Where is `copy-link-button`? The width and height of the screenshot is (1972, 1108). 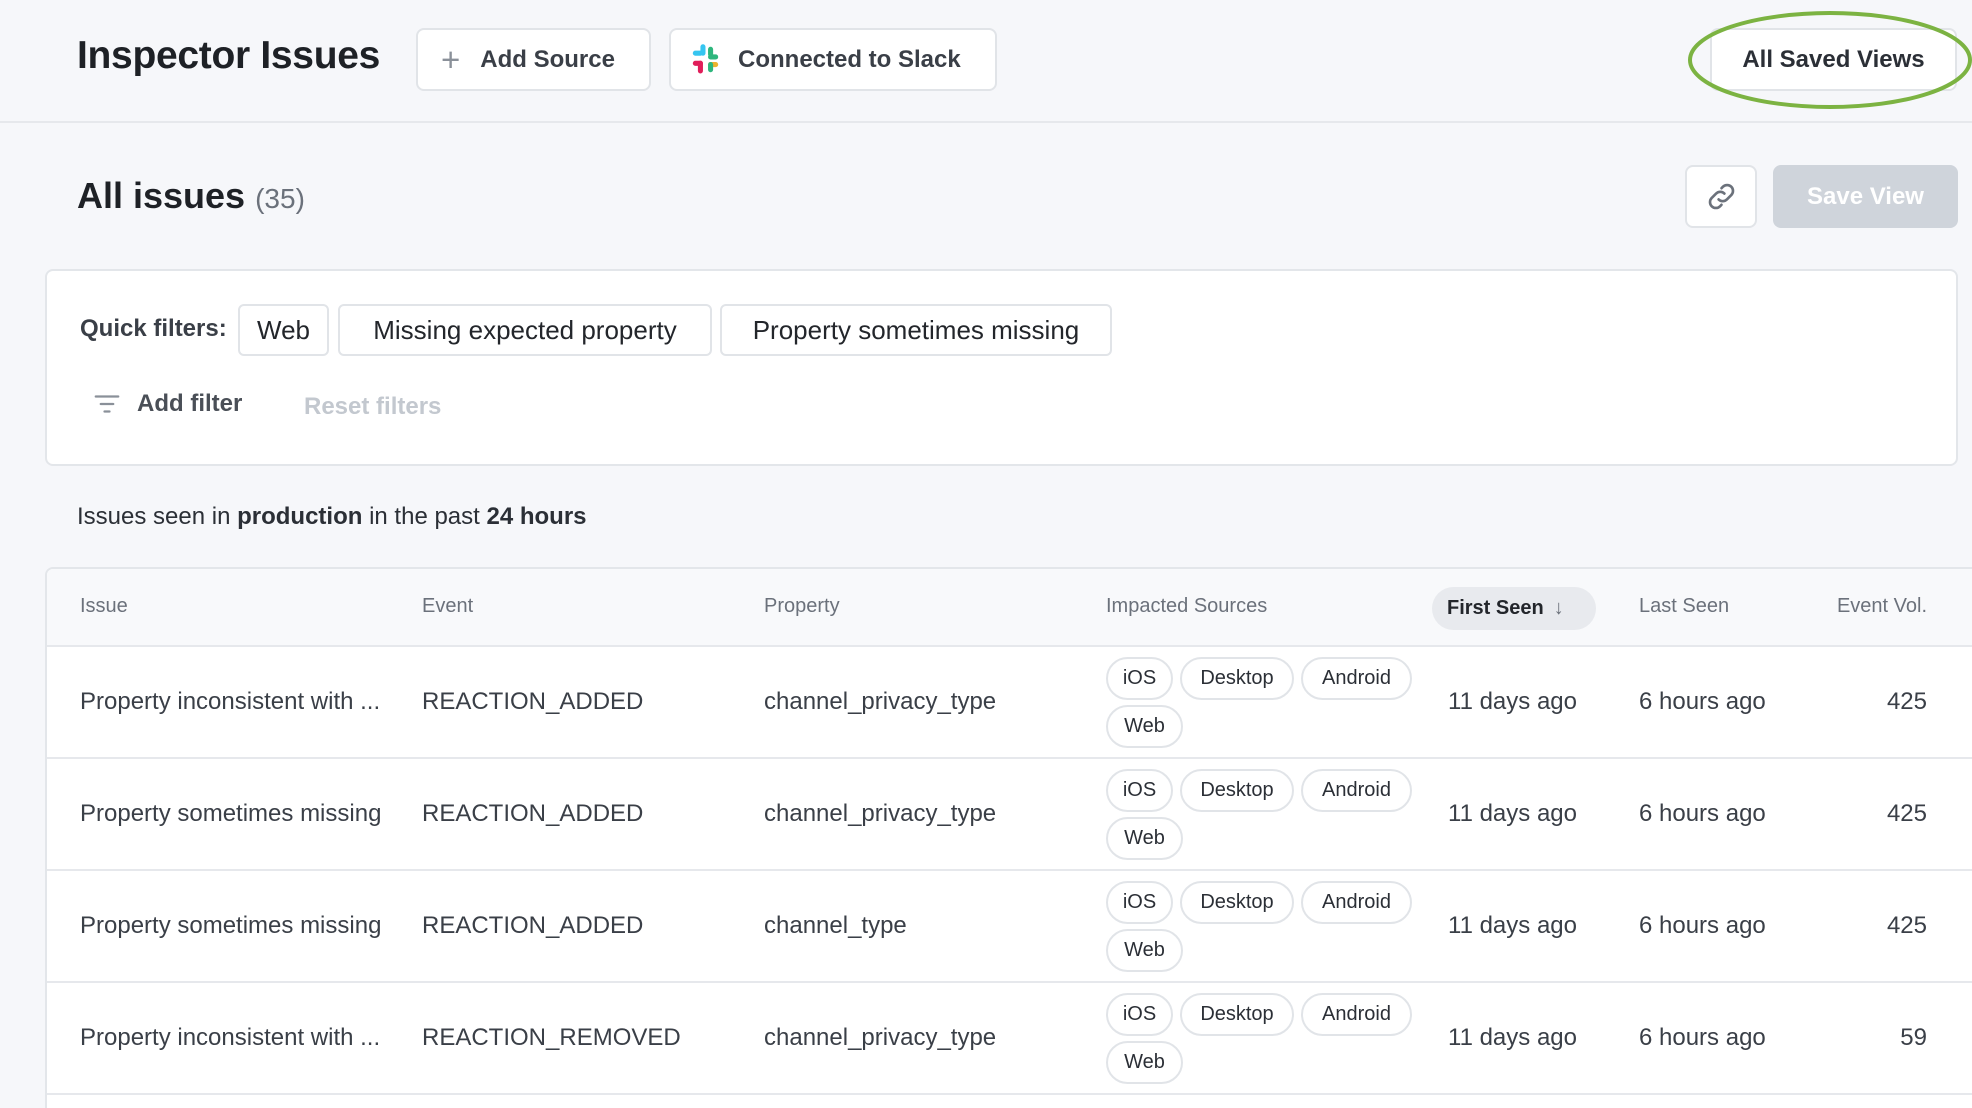 copy-link-button is located at coordinates (1721, 196).